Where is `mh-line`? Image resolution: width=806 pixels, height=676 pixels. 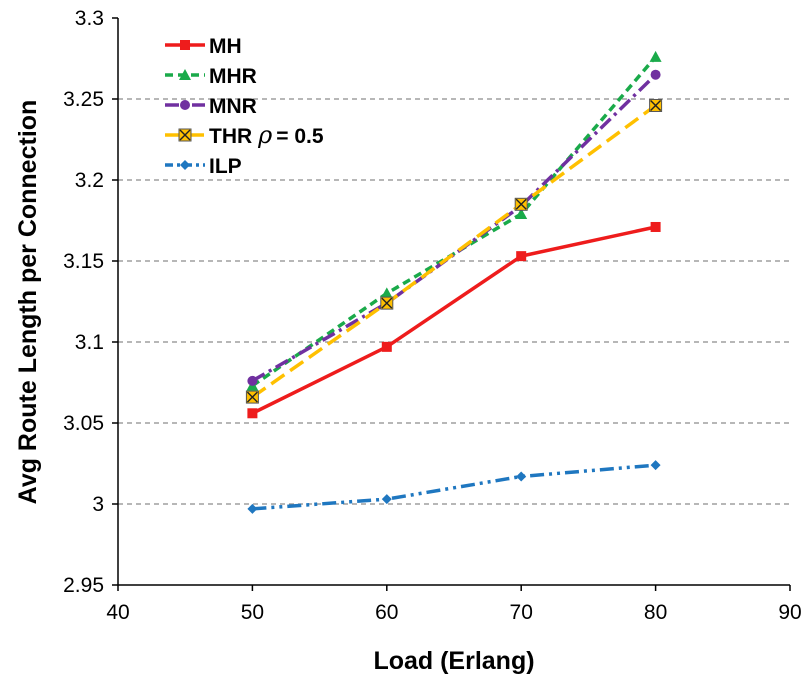 mh-line is located at coordinates (453, 320).